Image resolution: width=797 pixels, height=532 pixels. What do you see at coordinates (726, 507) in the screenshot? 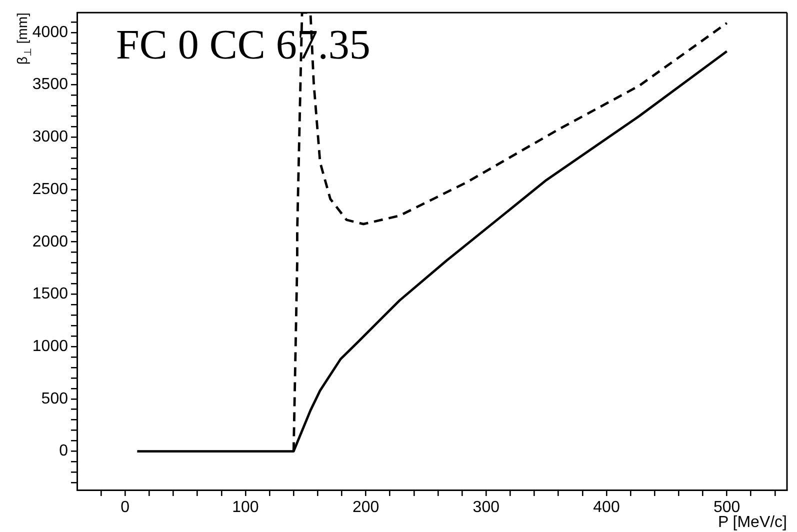
I see `x-tick-label: 500` at bounding box center [726, 507].